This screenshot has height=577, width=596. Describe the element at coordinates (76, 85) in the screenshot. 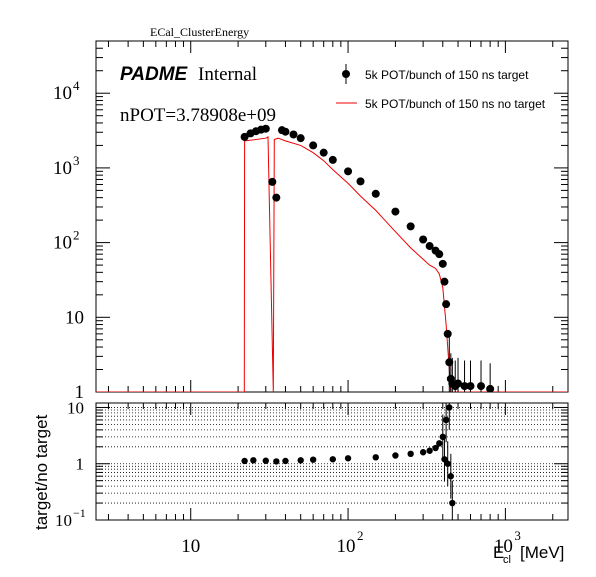

I see `y-tick-label-exponent: 4` at that location.